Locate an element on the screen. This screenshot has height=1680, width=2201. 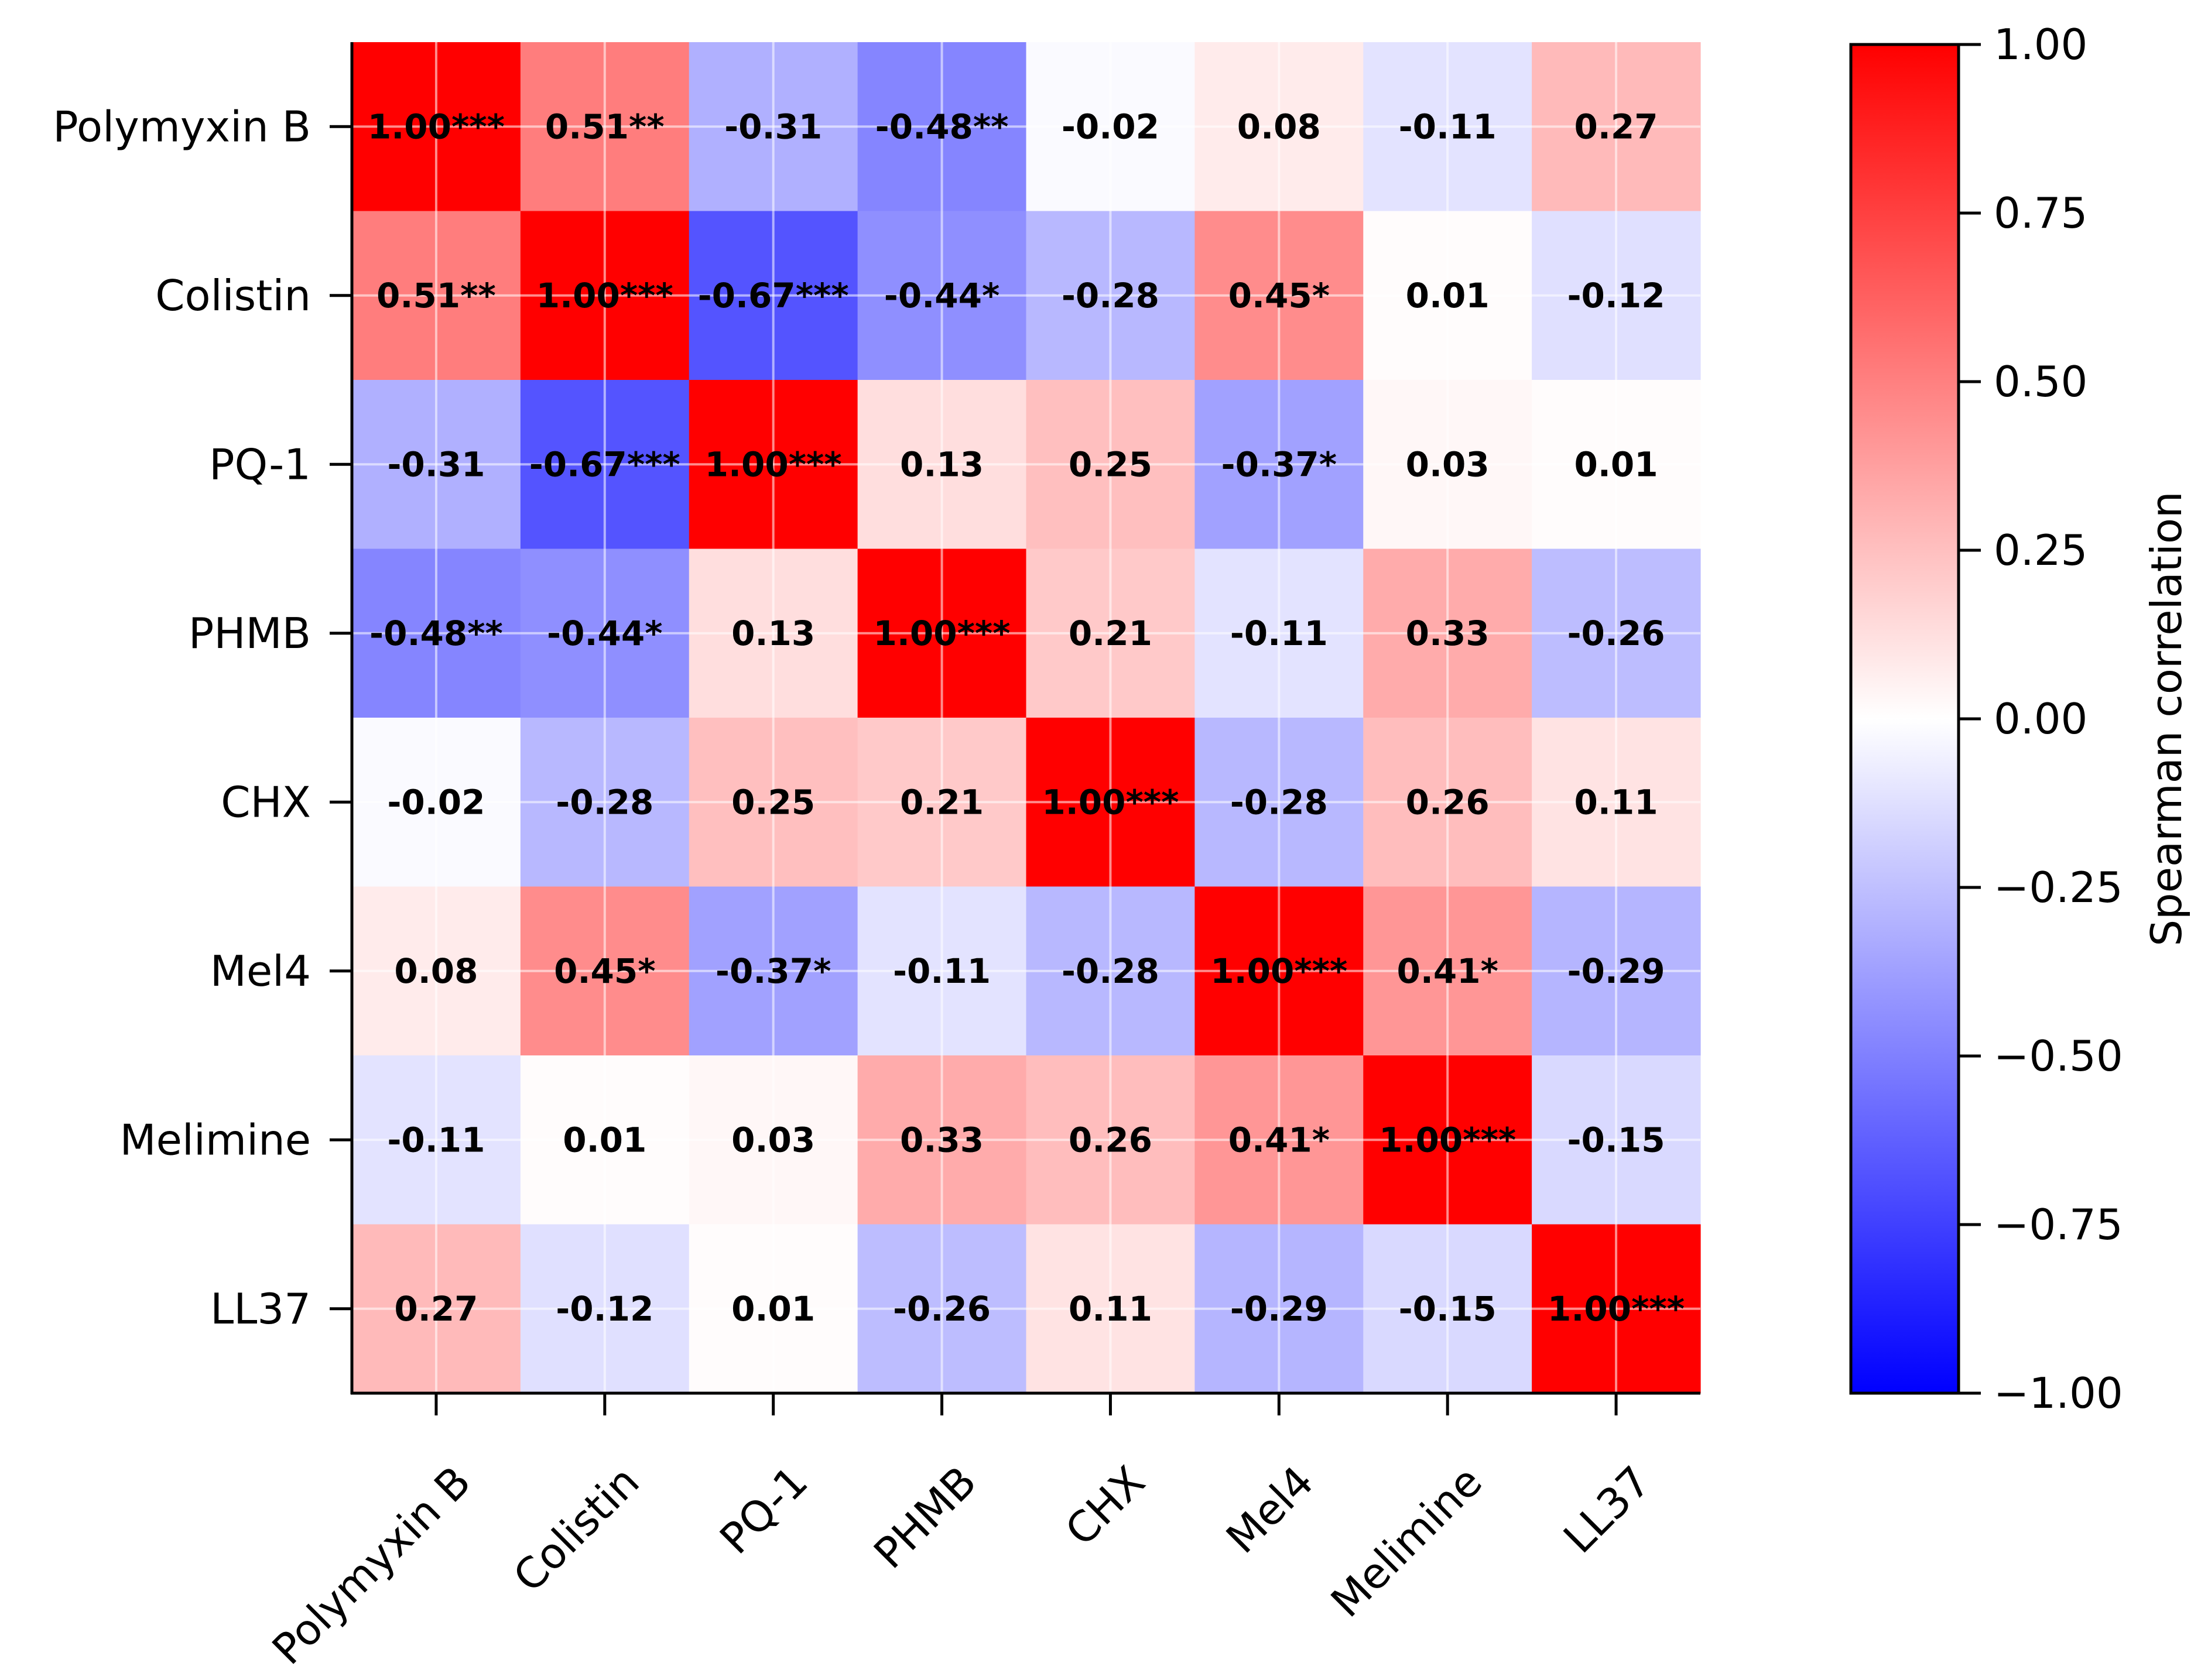
colorbar-tick-label-6: −0.50 is located at coordinates (2058, 1056).